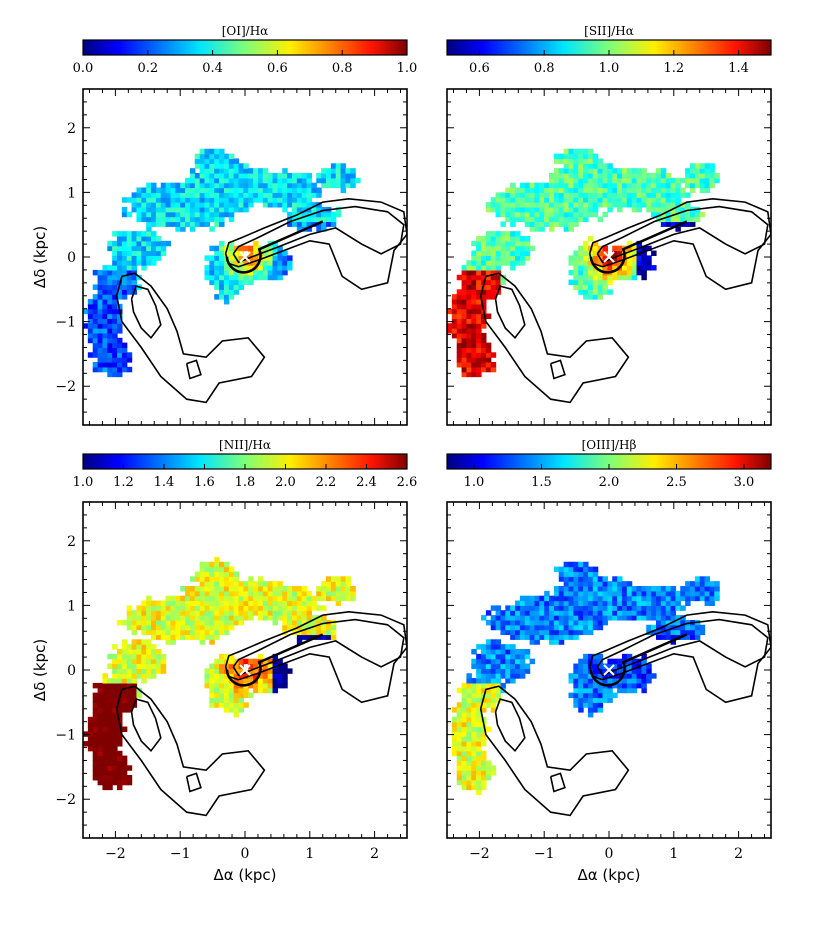 The height and width of the screenshot is (934, 830). I want to click on contour-line, so click(682, 234).